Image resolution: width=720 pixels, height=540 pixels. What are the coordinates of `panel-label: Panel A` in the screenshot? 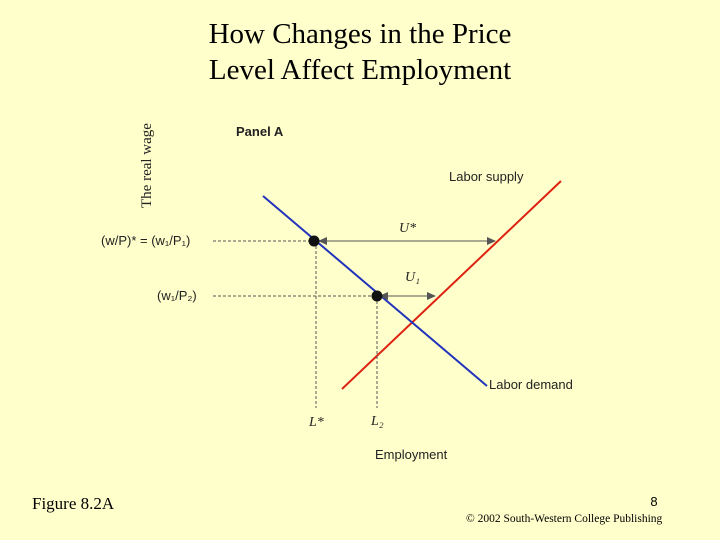 It's located at (260, 131).